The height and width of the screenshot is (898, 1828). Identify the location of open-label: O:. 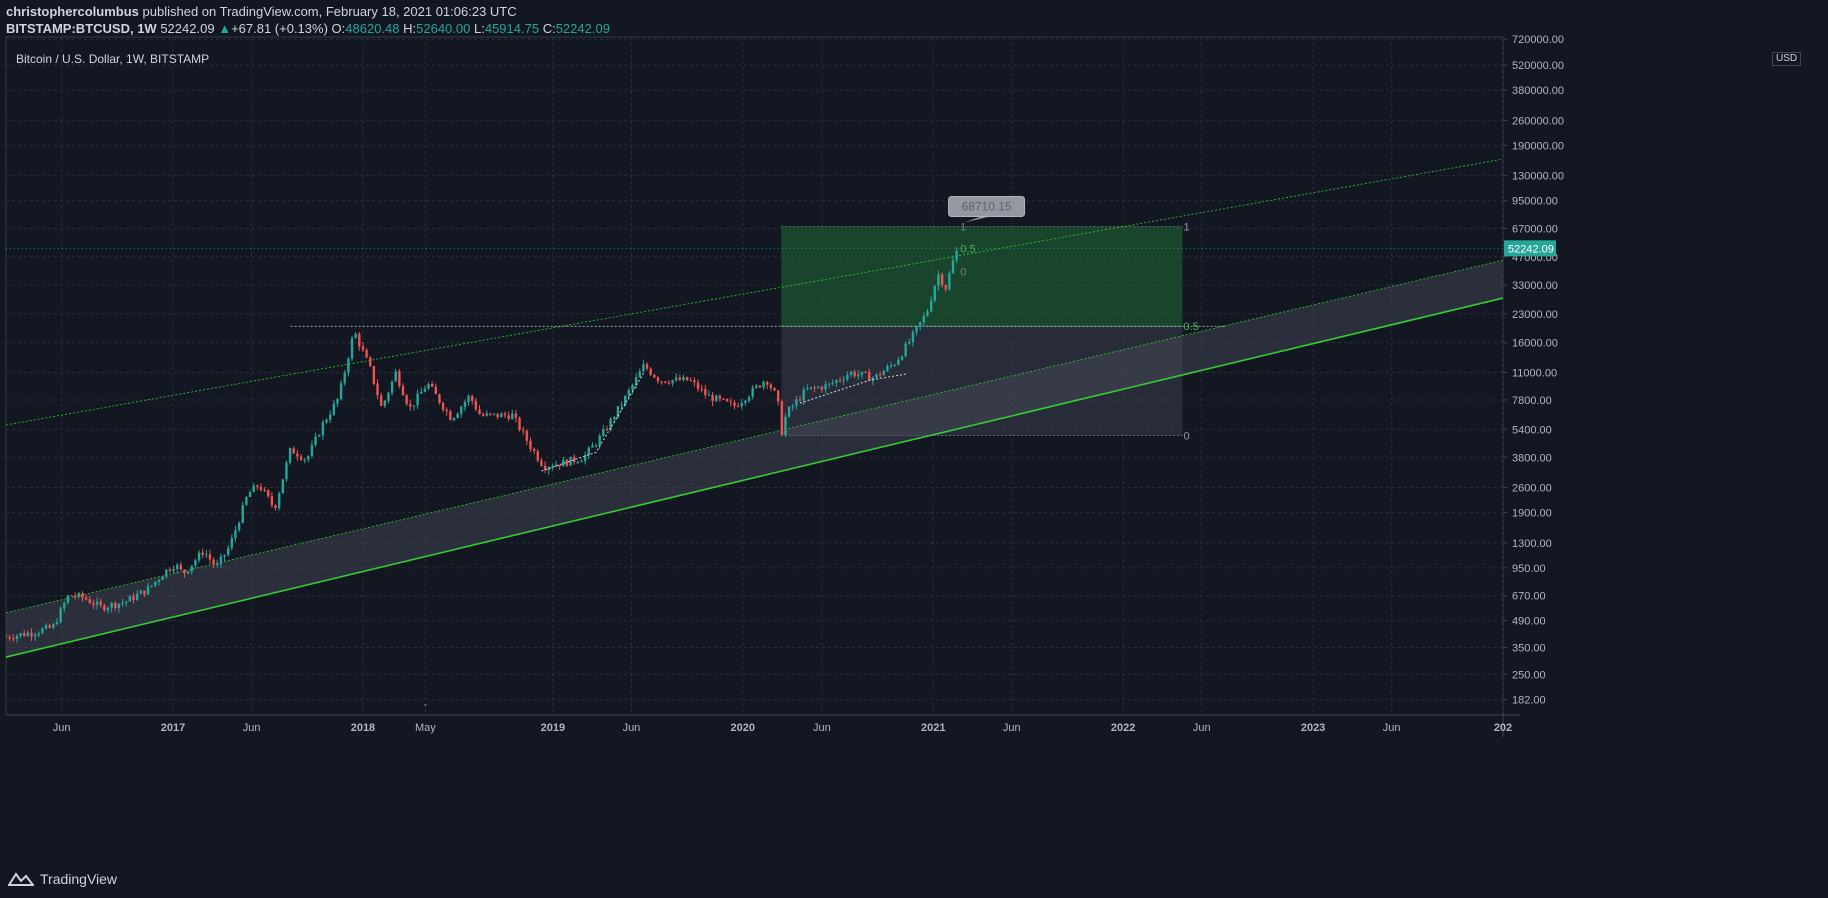
(338, 28).